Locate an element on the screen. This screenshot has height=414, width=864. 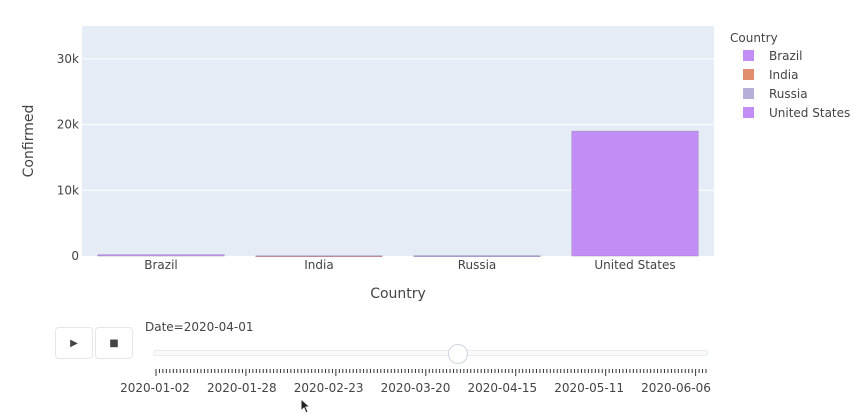
slider-tick-label: 2020-04-15 is located at coordinates (502, 388).